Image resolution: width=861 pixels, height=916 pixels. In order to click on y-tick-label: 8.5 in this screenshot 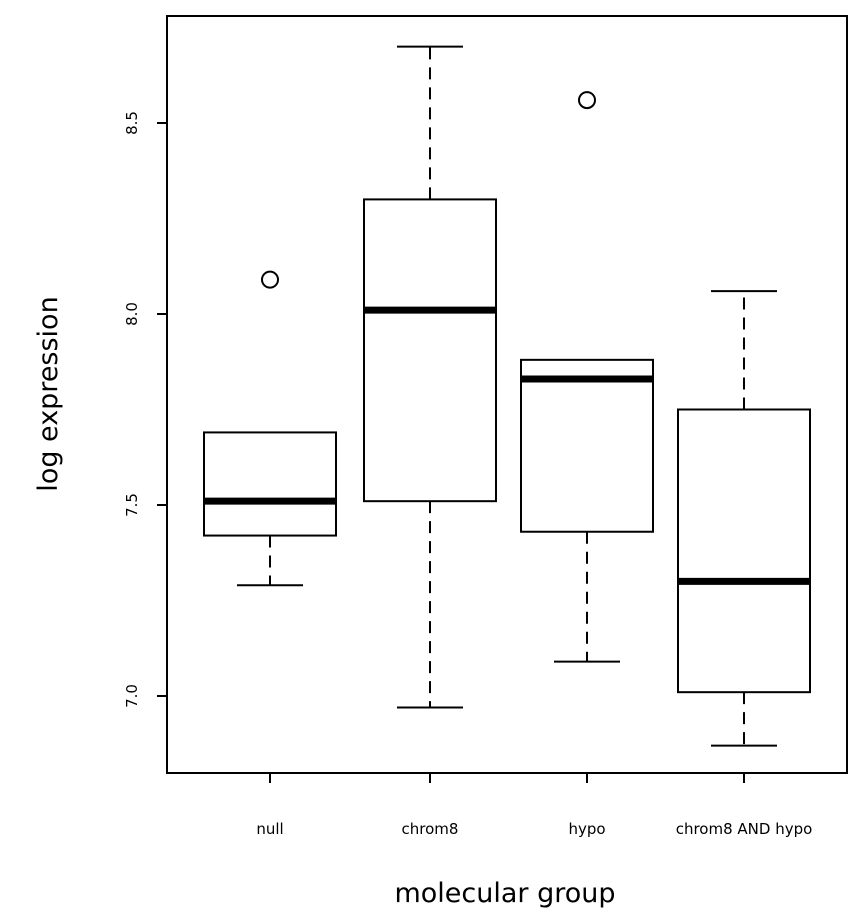, I will do `click(132, 123)`.